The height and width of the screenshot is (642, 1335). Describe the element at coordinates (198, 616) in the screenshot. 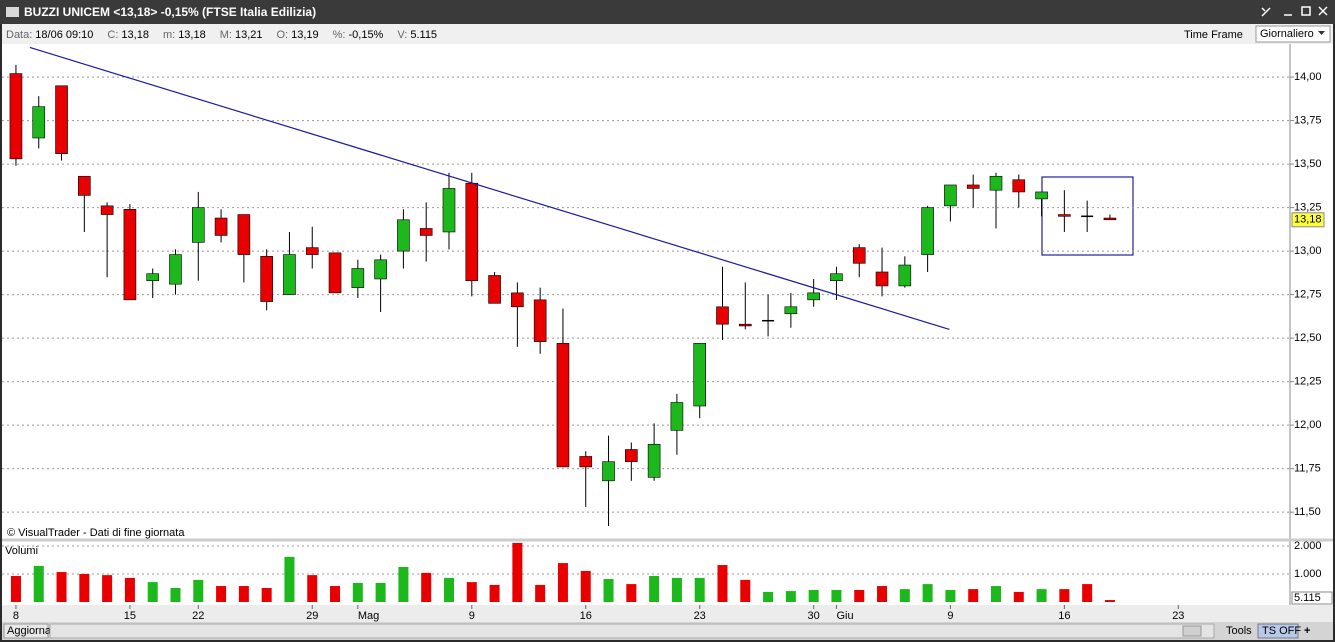

I see `x-tick-label: 22` at that location.